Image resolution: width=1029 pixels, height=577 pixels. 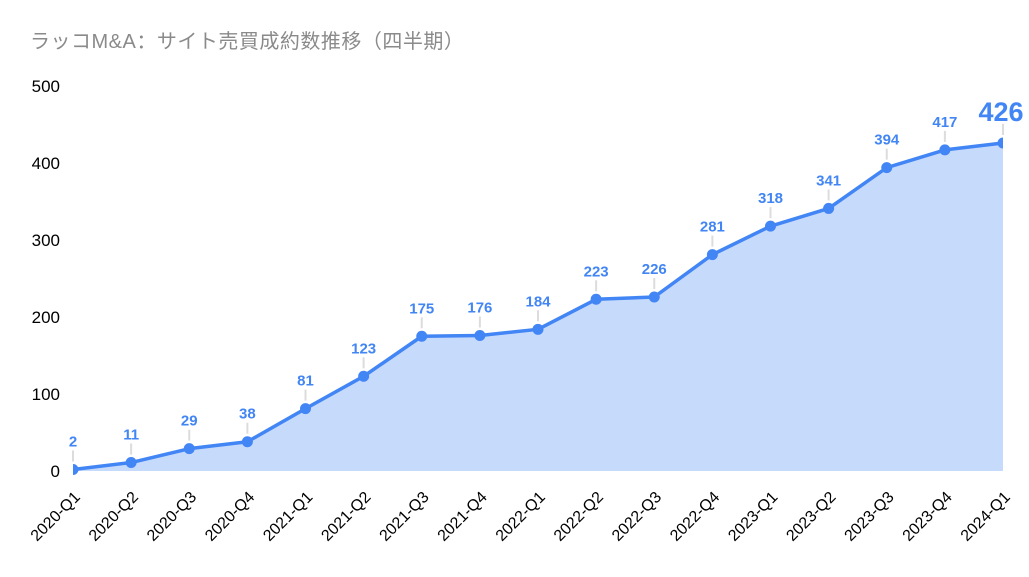 What do you see at coordinates (870, 517) in the screenshot?
I see `x-axis-tick-label: 2023-Q3` at bounding box center [870, 517].